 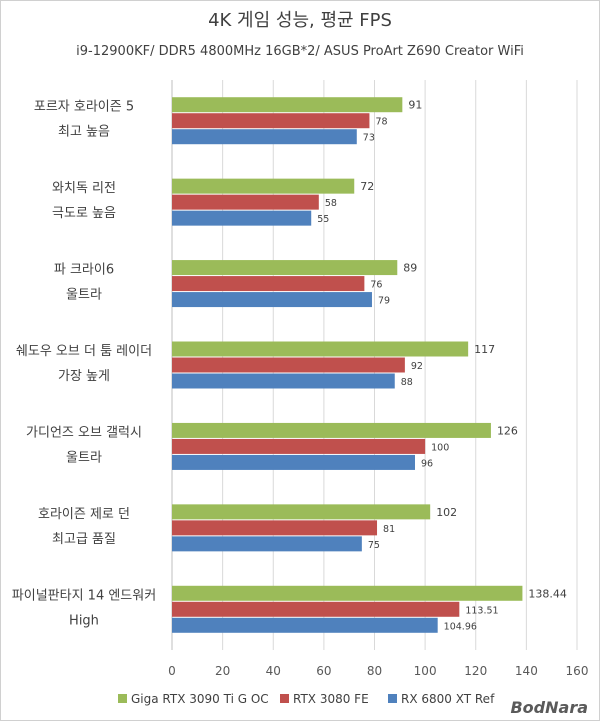 What do you see at coordinates (367, 186) in the screenshot?
I see `data-label: 72` at bounding box center [367, 186].